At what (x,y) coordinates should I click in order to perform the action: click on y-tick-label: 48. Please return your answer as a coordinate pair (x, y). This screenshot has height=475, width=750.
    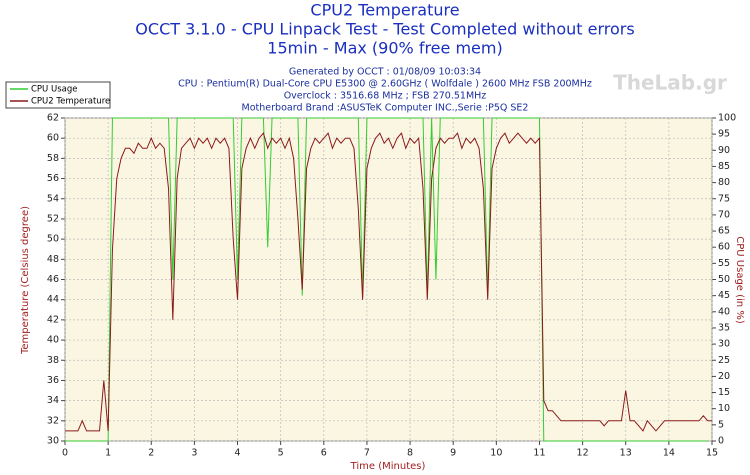
    Looking at the image, I should click on (53, 259).